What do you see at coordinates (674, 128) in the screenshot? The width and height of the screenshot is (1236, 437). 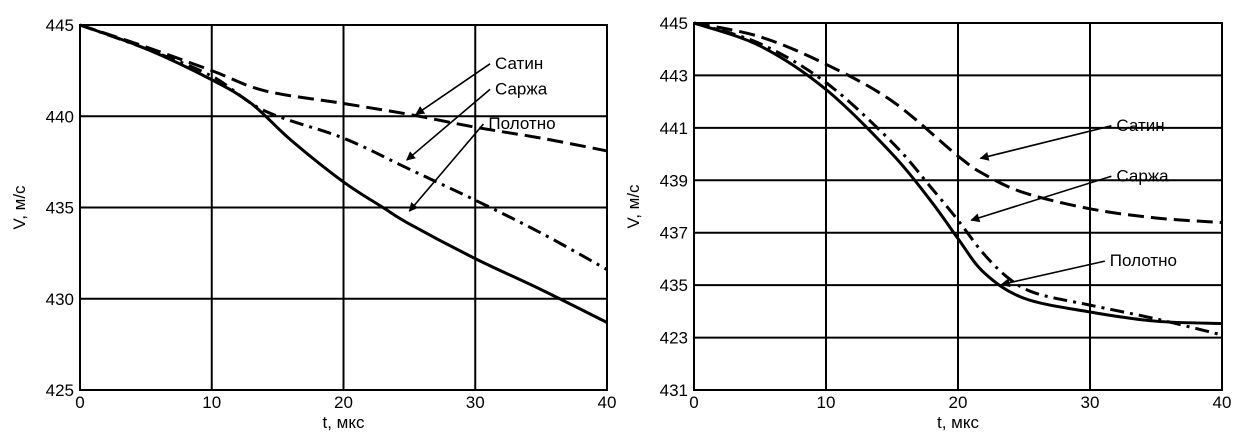 I see `y-tick-label: 441` at bounding box center [674, 128].